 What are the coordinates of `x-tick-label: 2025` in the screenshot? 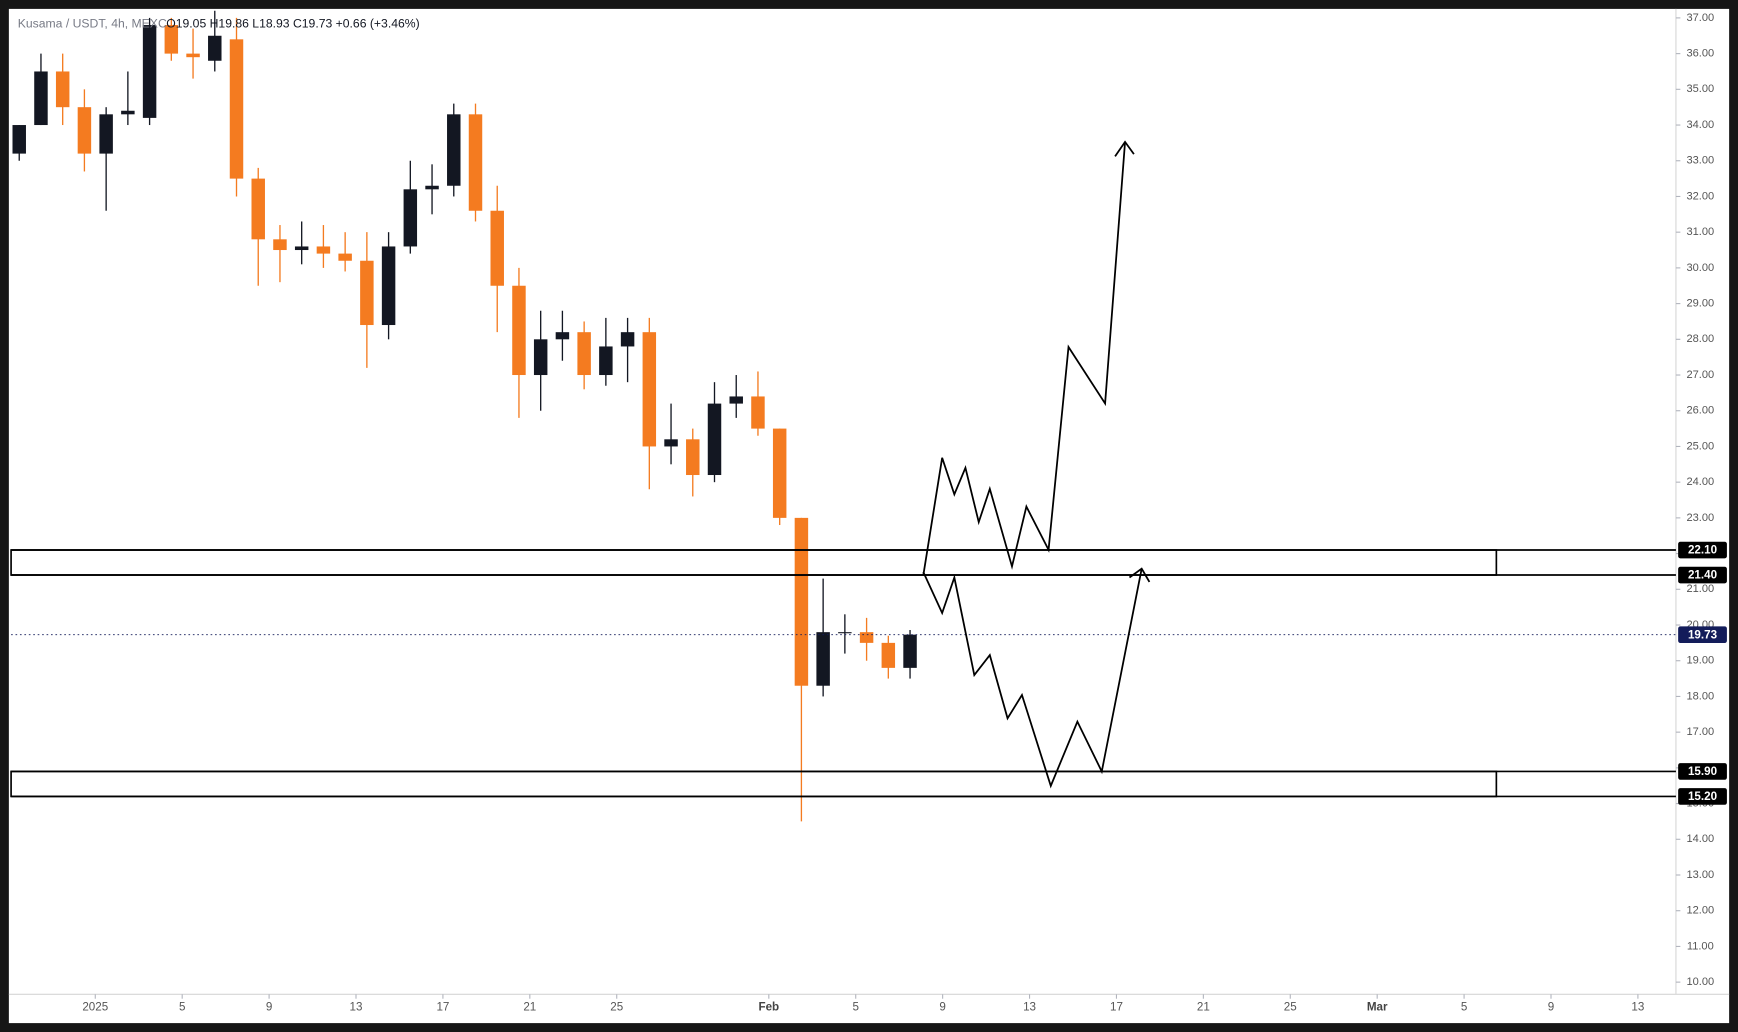 It's located at (95, 1007).